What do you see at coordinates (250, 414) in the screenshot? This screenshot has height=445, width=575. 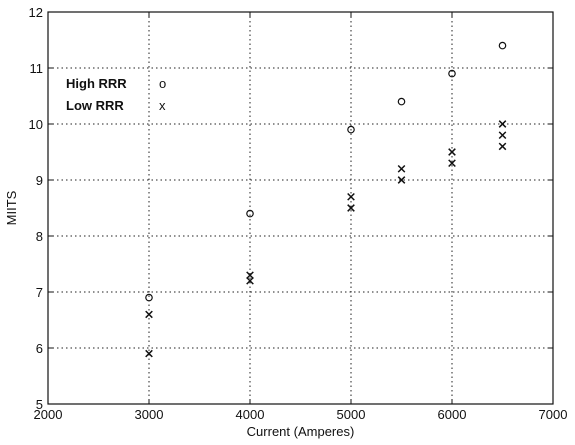 I see `x-tick-label: 4000` at bounding box center [250, 414].